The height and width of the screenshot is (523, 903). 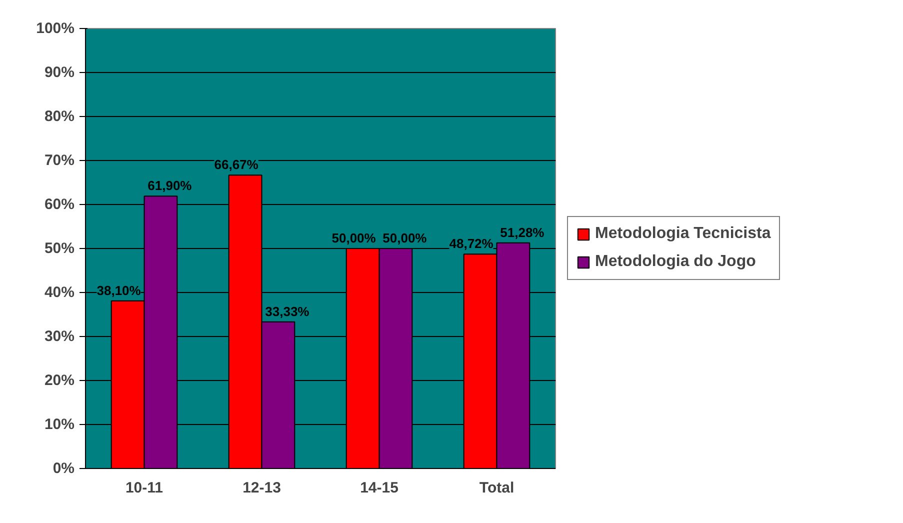 What do you see at coordinates (522, 232) in the screenshot?
I see `data-label: 51,28%` at bounding box center [522, 232].